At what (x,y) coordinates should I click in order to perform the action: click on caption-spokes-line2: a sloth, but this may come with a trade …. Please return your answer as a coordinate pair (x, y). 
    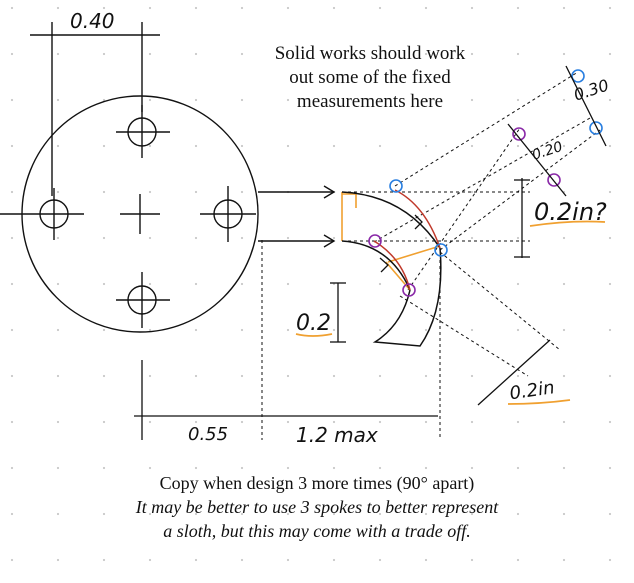
    Looking at the image, I should click on (317, 531).